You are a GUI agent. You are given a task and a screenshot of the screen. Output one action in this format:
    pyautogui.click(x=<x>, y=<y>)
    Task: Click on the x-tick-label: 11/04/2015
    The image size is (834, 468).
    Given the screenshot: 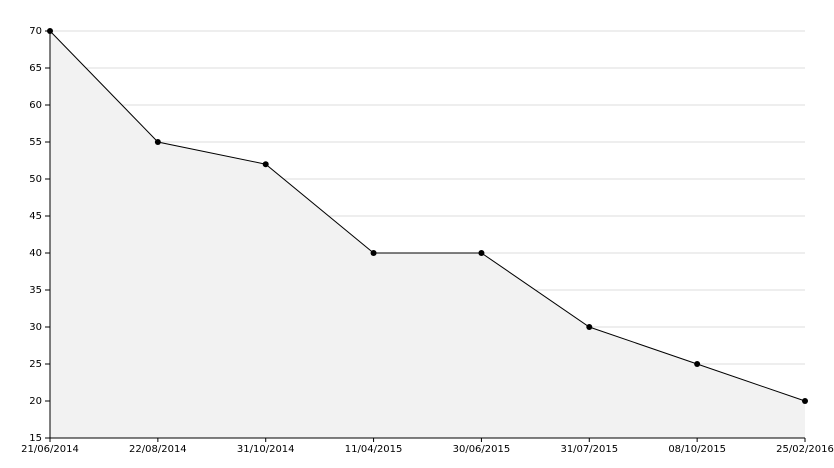 What is the action you would take?
    pyautogui.click(x=374, y=449)
    